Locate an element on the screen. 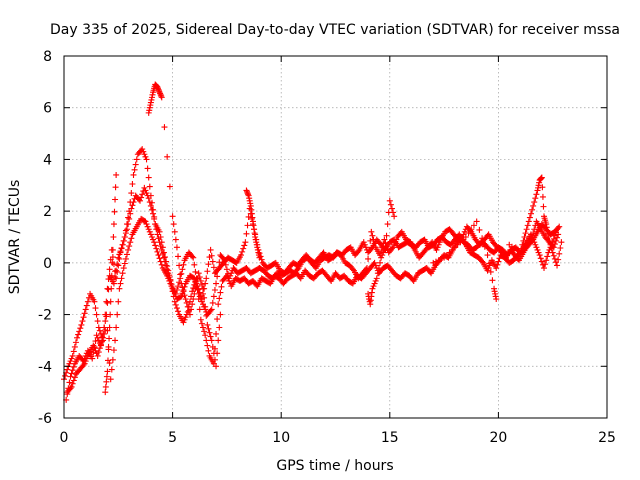  y-tick-labels: -6 -4 -2 0 2 4 6 8 is located at coordinates (45, 238).